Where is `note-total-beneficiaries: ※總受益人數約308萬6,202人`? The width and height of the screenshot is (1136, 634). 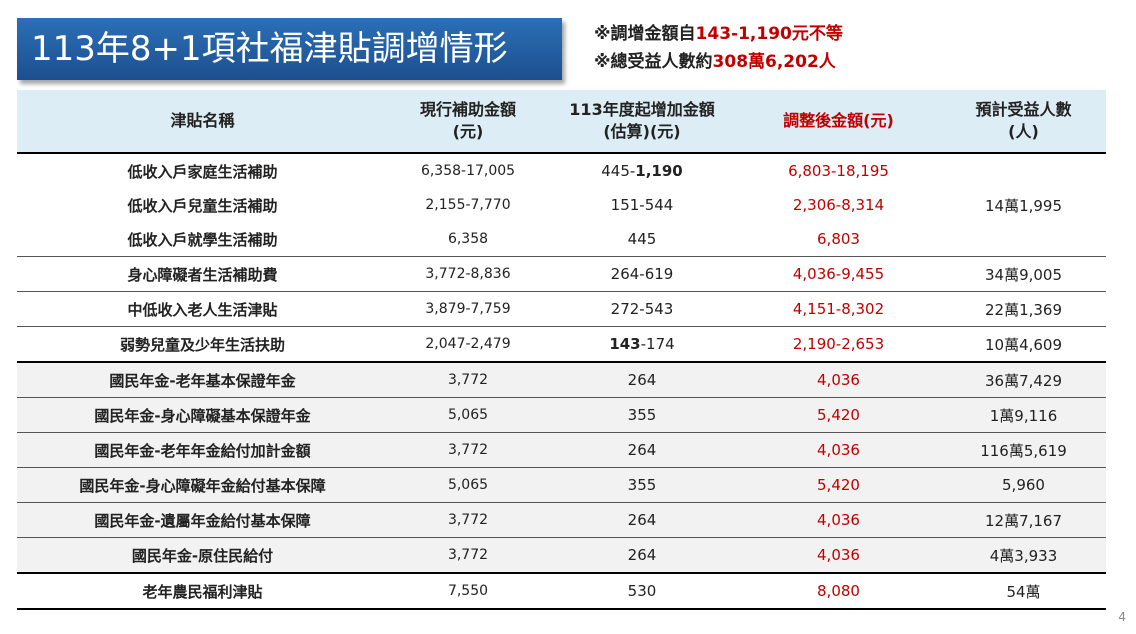 note-total-beneficiaries: ※總受益人數約308萬6,202人 is located at coordinates (718, 62).